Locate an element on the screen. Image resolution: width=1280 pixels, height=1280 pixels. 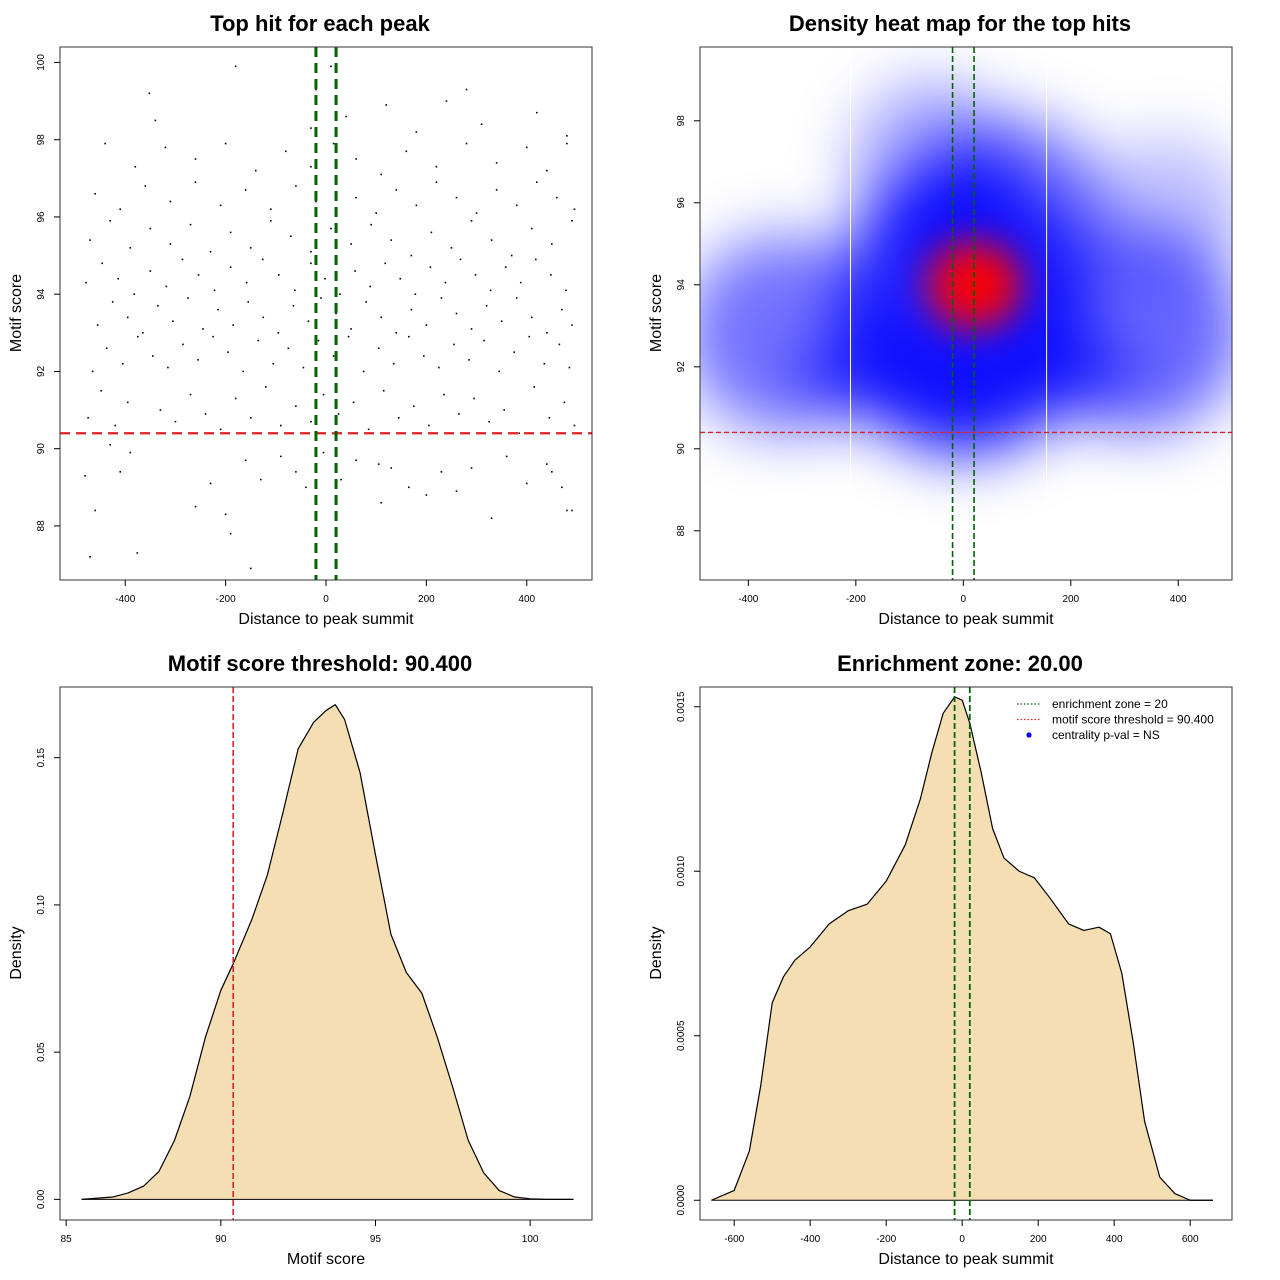
y-tick-label: 0.0015 is located at coordinates (681, 706).